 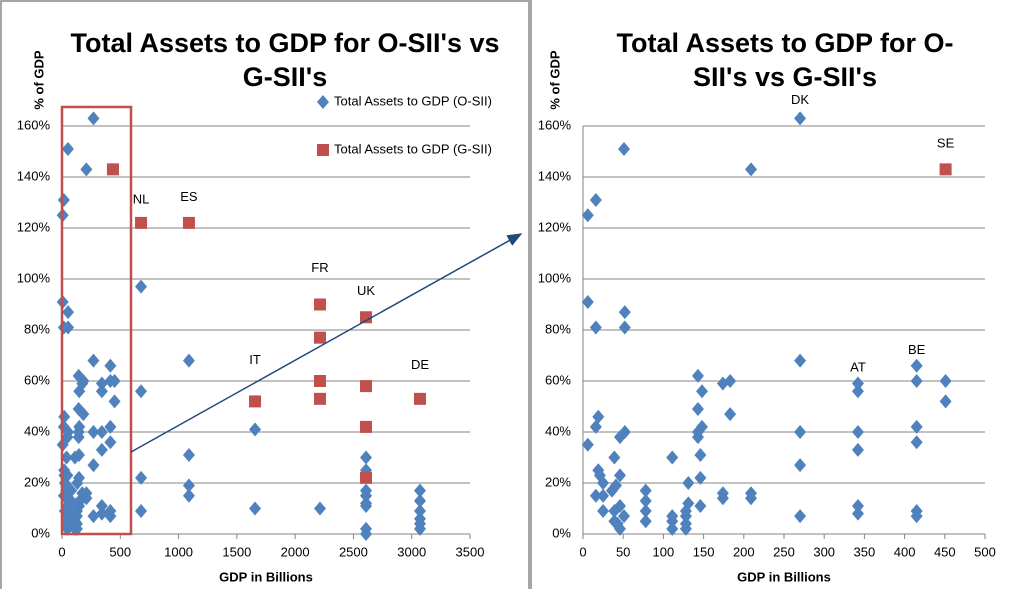 I want to click on annotation: DE, so click(x=420, y=364).